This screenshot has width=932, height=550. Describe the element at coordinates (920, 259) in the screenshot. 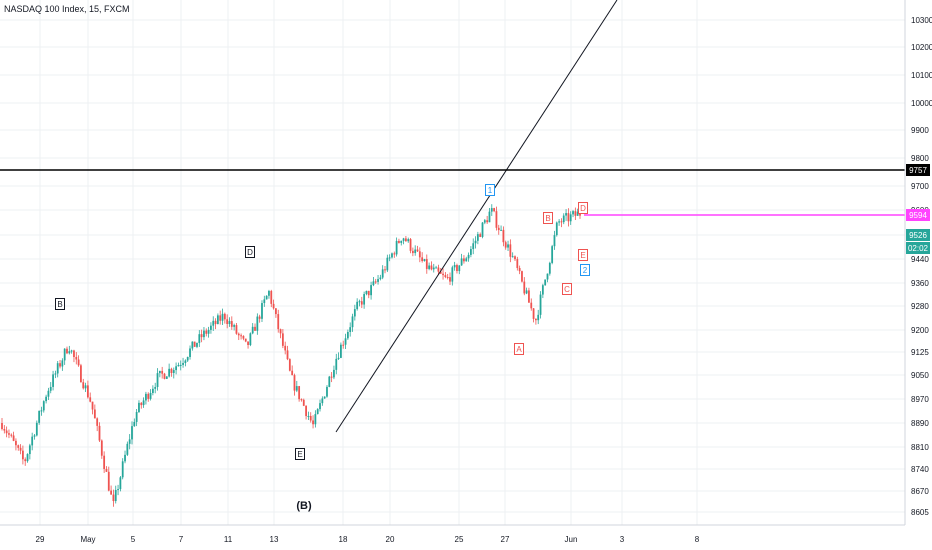

I see `price-tick-label: 9440` at that location.